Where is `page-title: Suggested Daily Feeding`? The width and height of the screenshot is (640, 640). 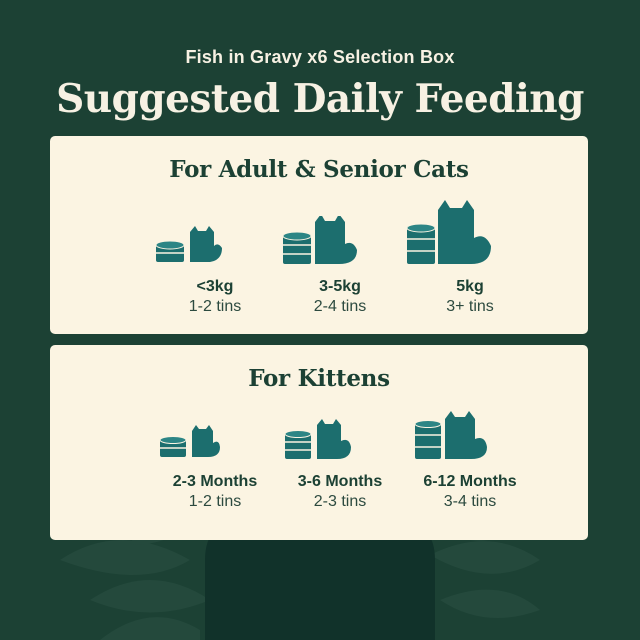 page-title: Suggested Daily Feeding is located at coordinates (320, 99).